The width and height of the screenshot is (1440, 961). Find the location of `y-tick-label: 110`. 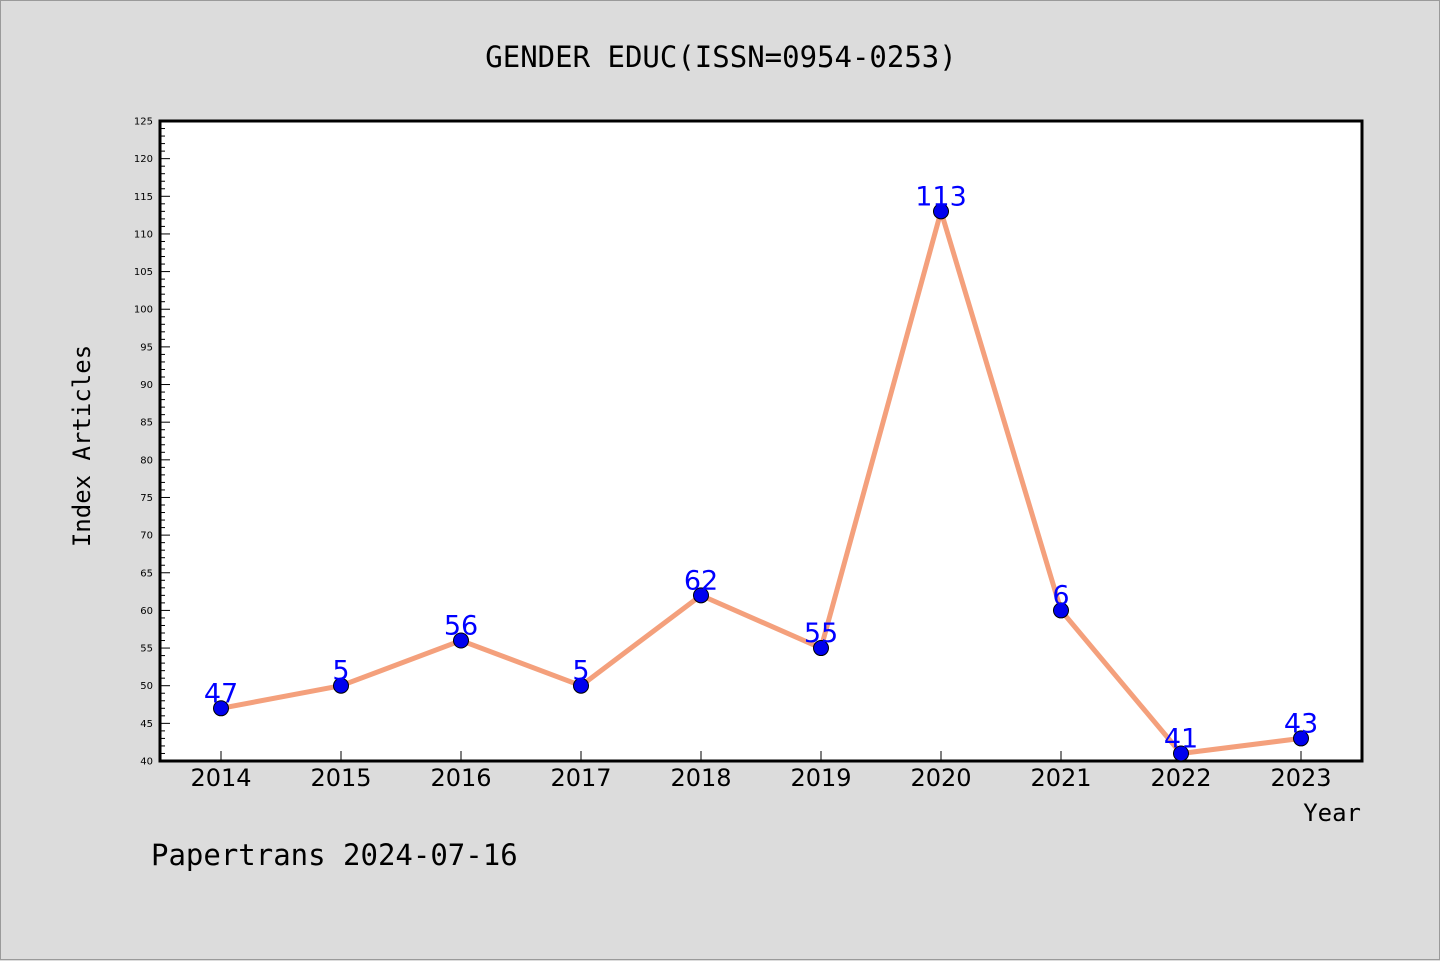

y-tick-label: 110 is located at coordinates (143, 234).